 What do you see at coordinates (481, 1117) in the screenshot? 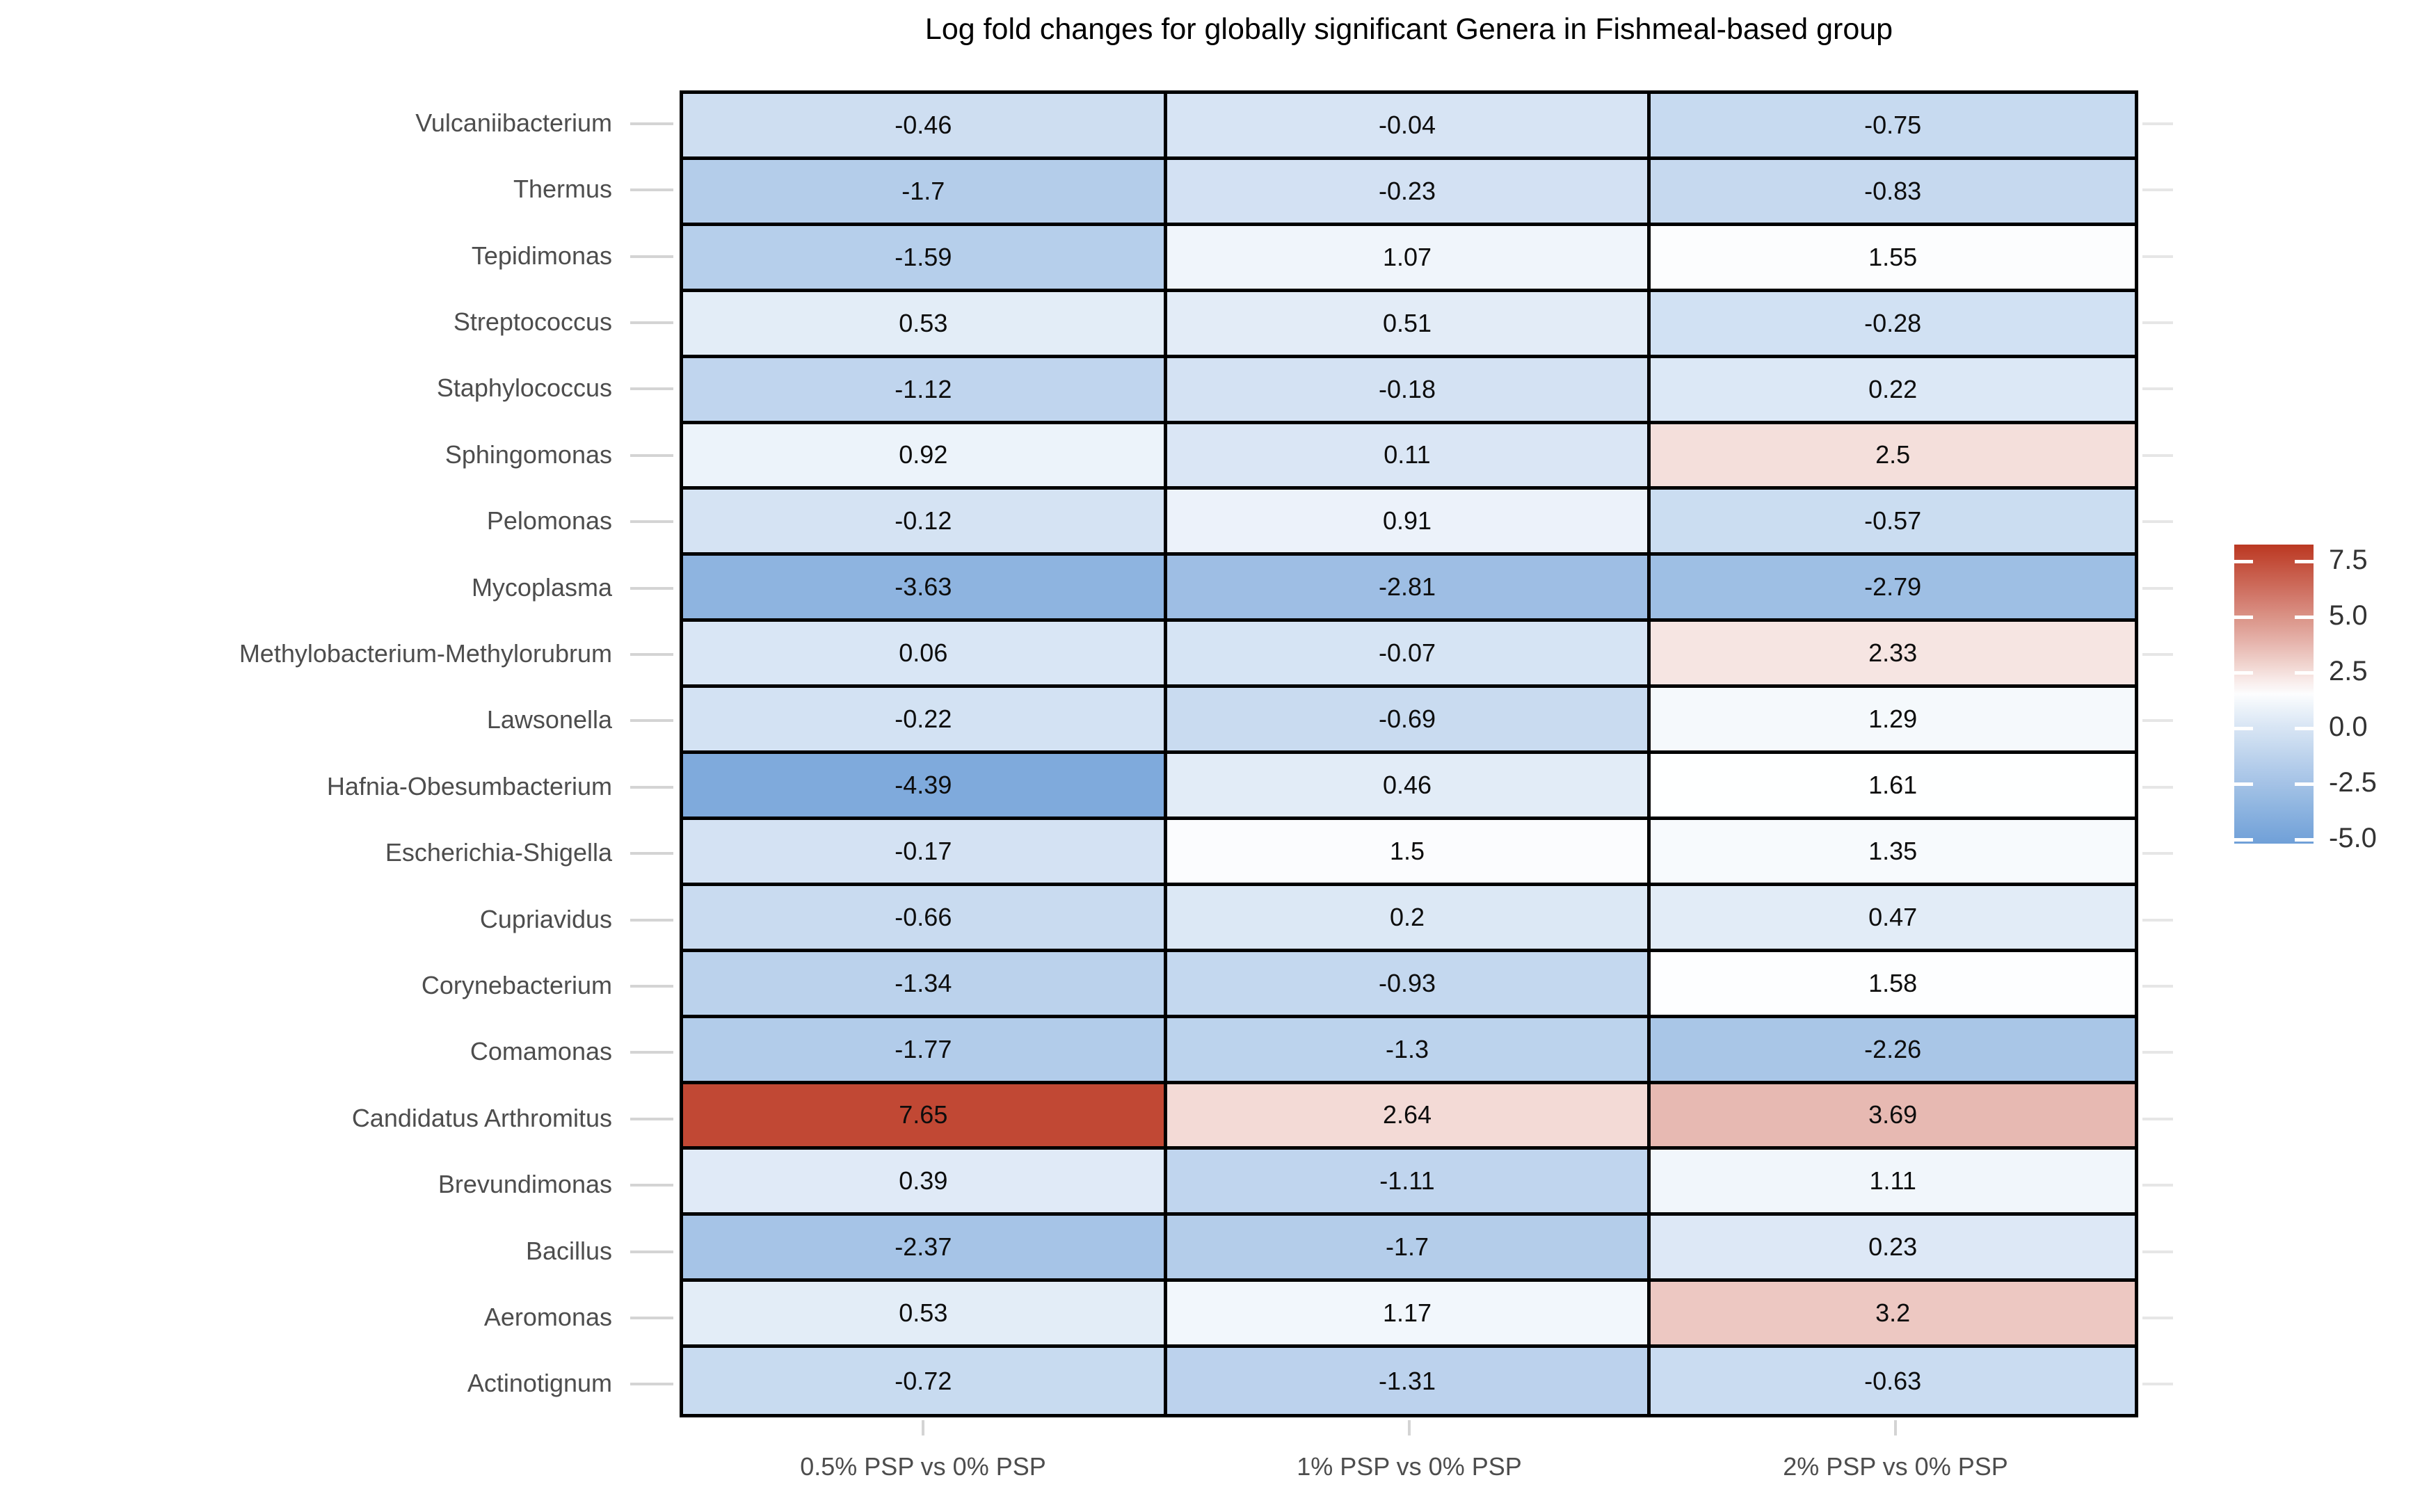
I see `row-label: Candidatus Arthromitus` at bounding box center [481, 1117].